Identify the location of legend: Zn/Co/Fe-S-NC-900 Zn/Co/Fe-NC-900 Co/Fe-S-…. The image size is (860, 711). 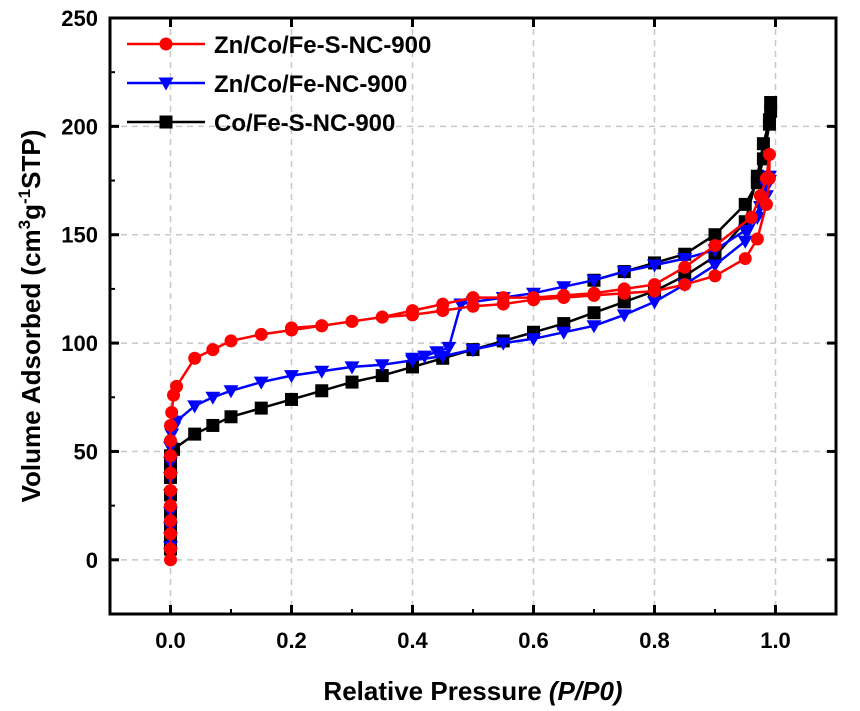
(279, 84).